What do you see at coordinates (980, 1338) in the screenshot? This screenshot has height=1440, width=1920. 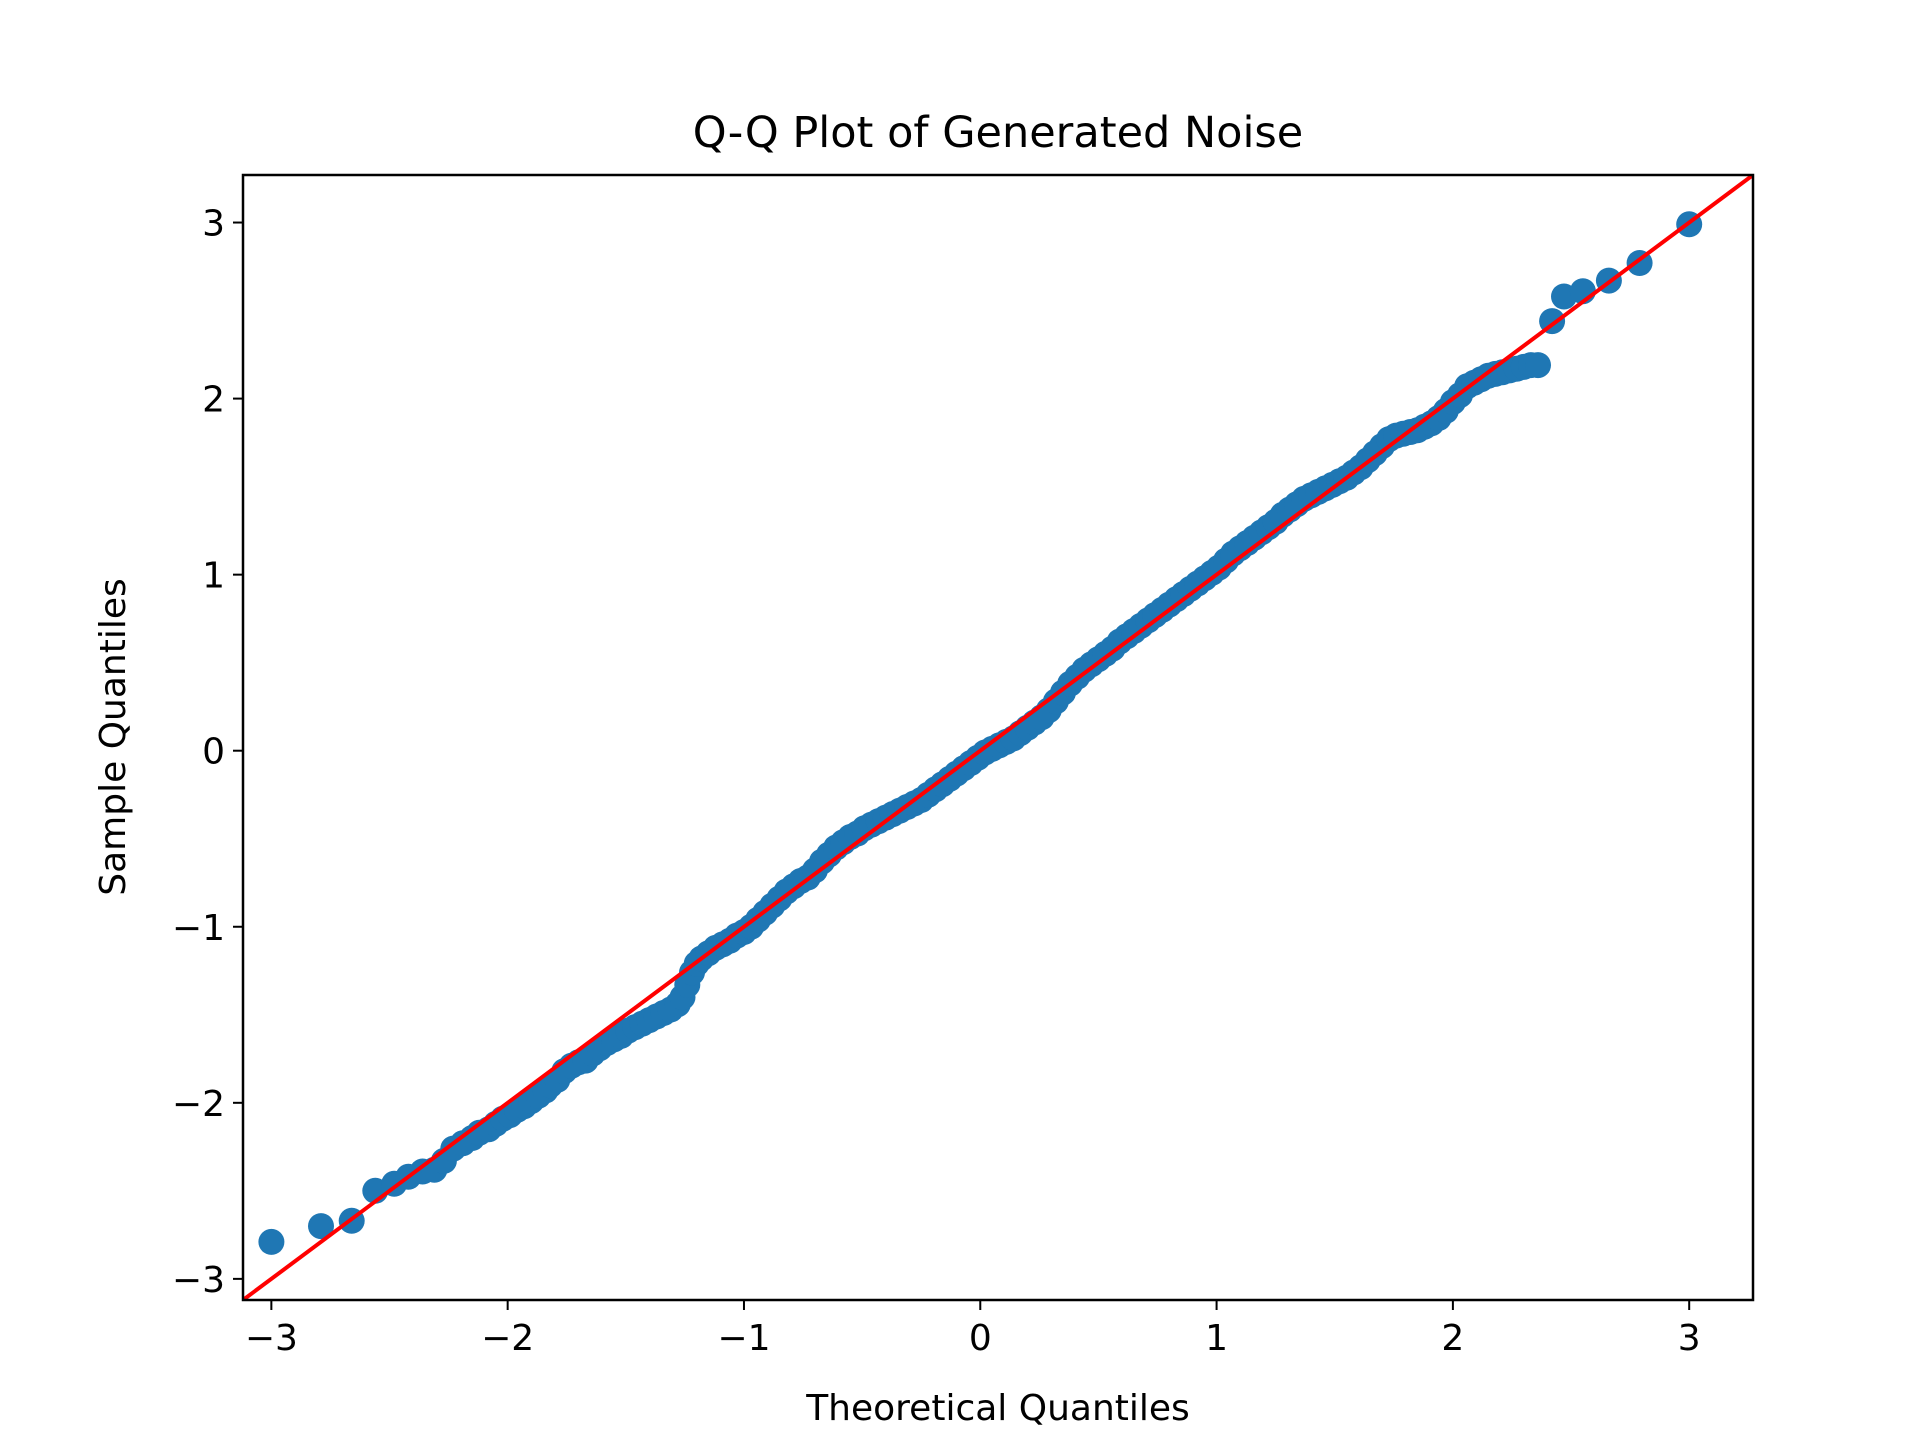 I see `x-tick-label: 0` at bounding box center [980, 1338].